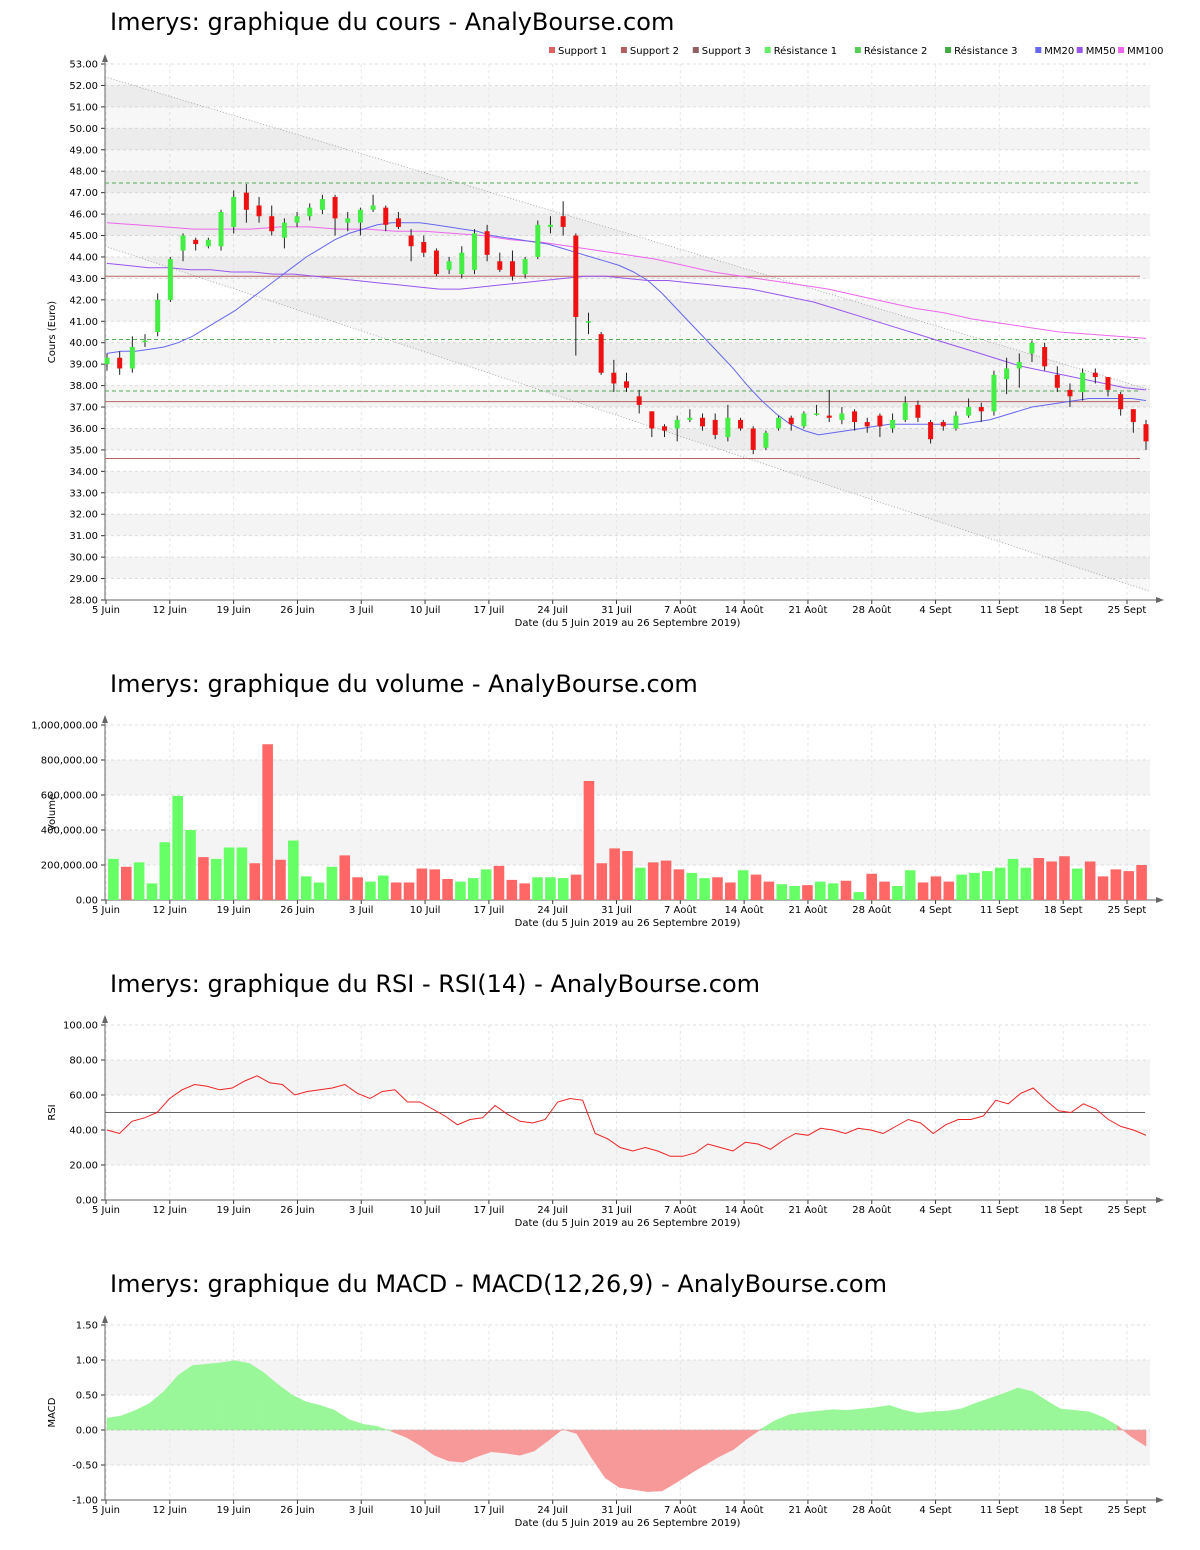  What do you see at coordinates (297, 610) in the screenshot?
I see `price-x-tick-label: 26 Juin` at bounding box center [297, 610].